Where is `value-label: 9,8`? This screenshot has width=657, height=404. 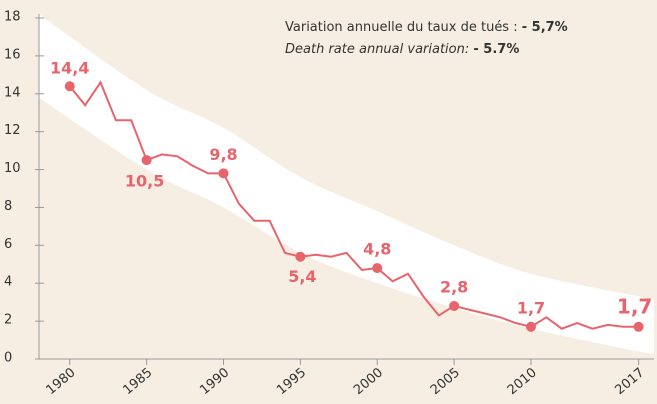 value-label: 9,8 is located at coordinates (223, 154).